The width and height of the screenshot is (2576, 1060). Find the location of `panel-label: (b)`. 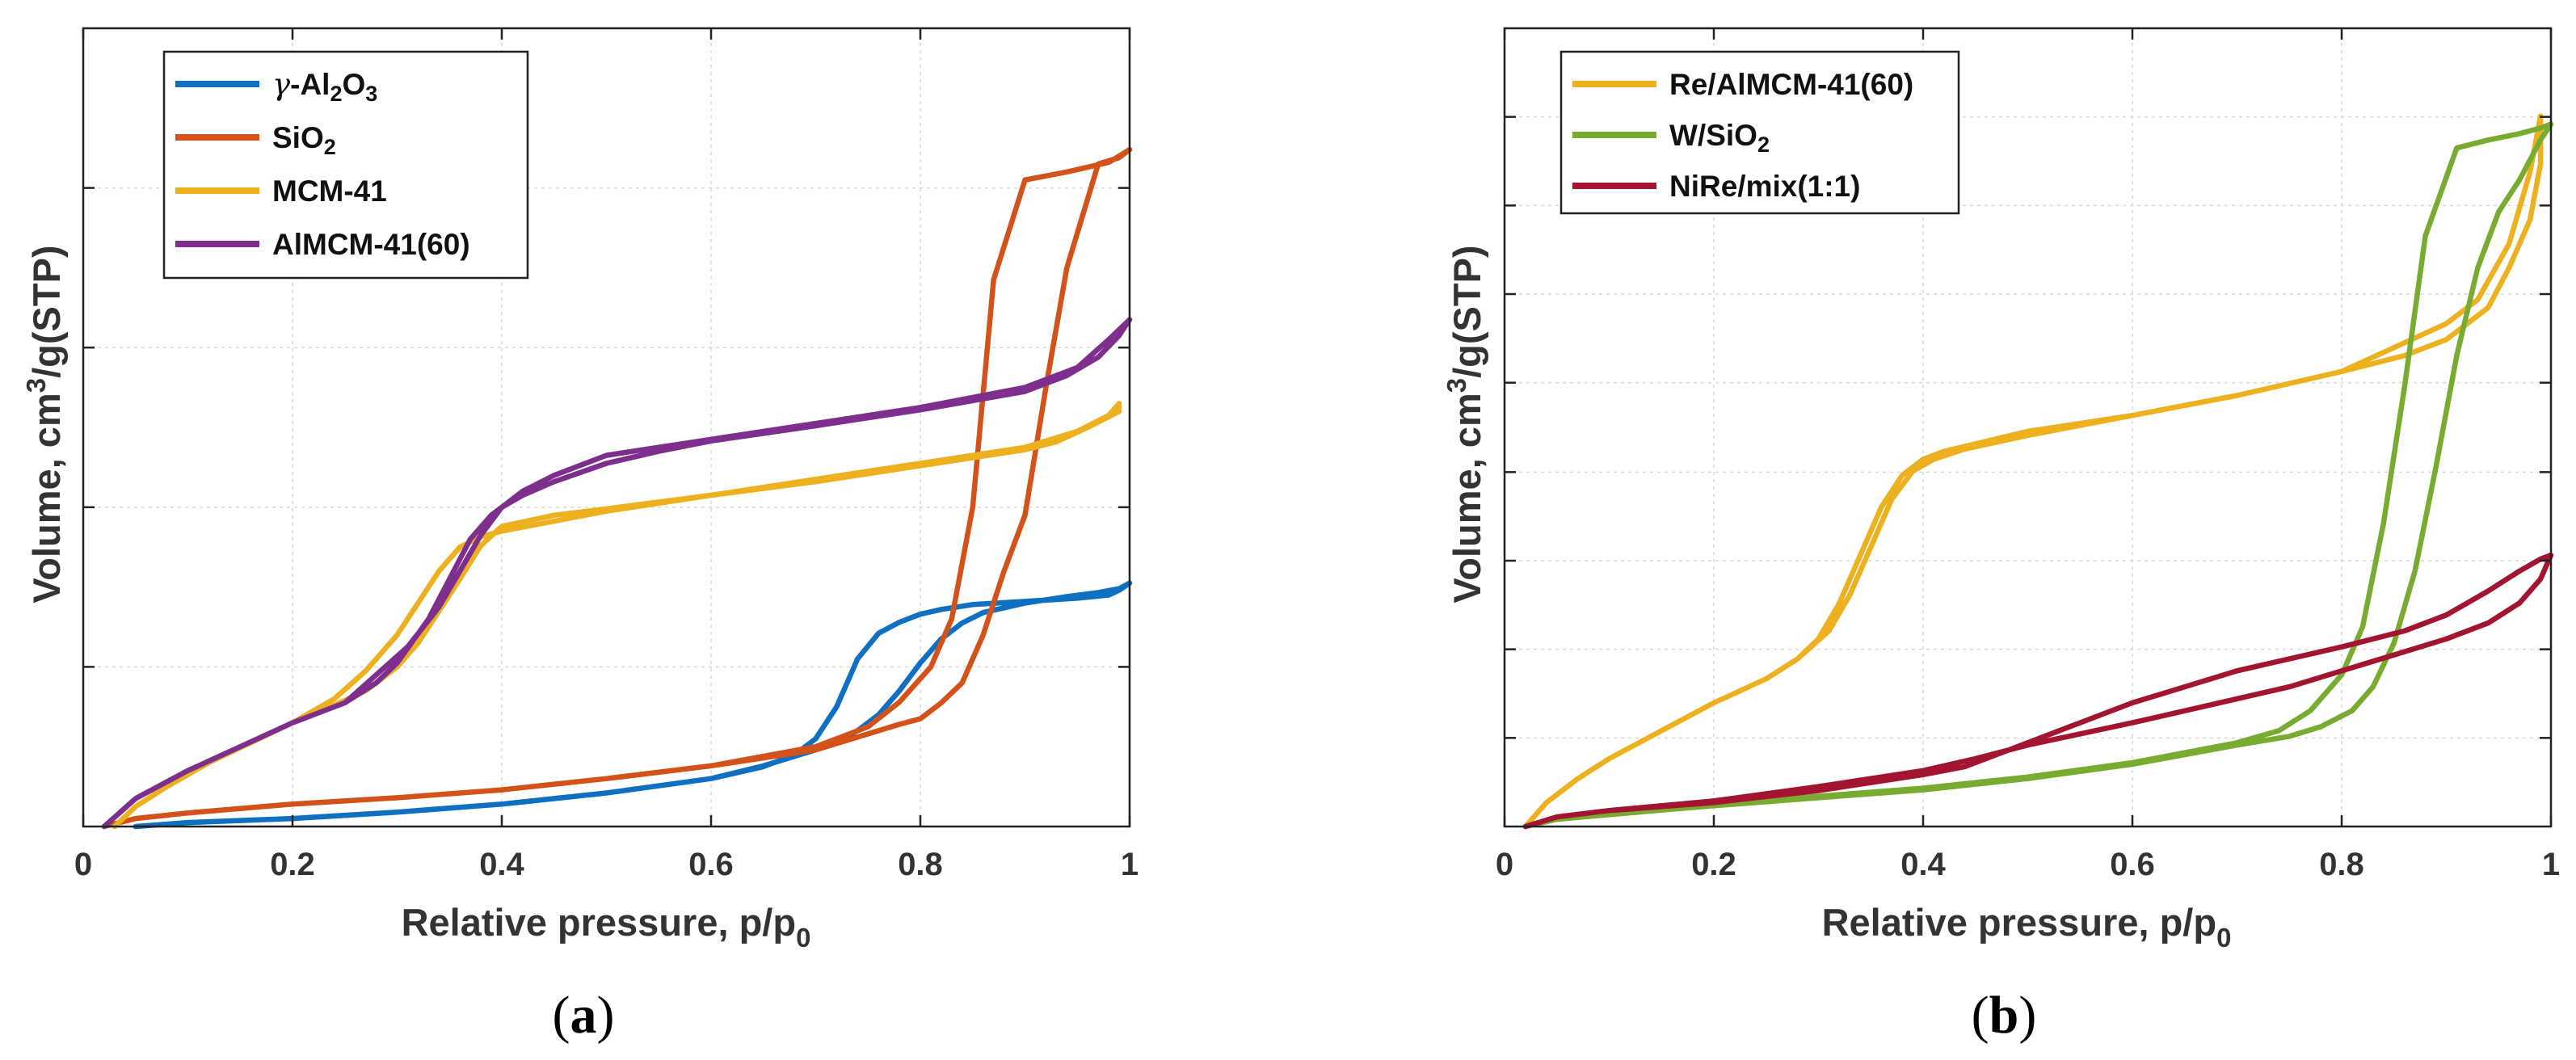

panel-label: (b) is located at coordinates (2004, 1015).